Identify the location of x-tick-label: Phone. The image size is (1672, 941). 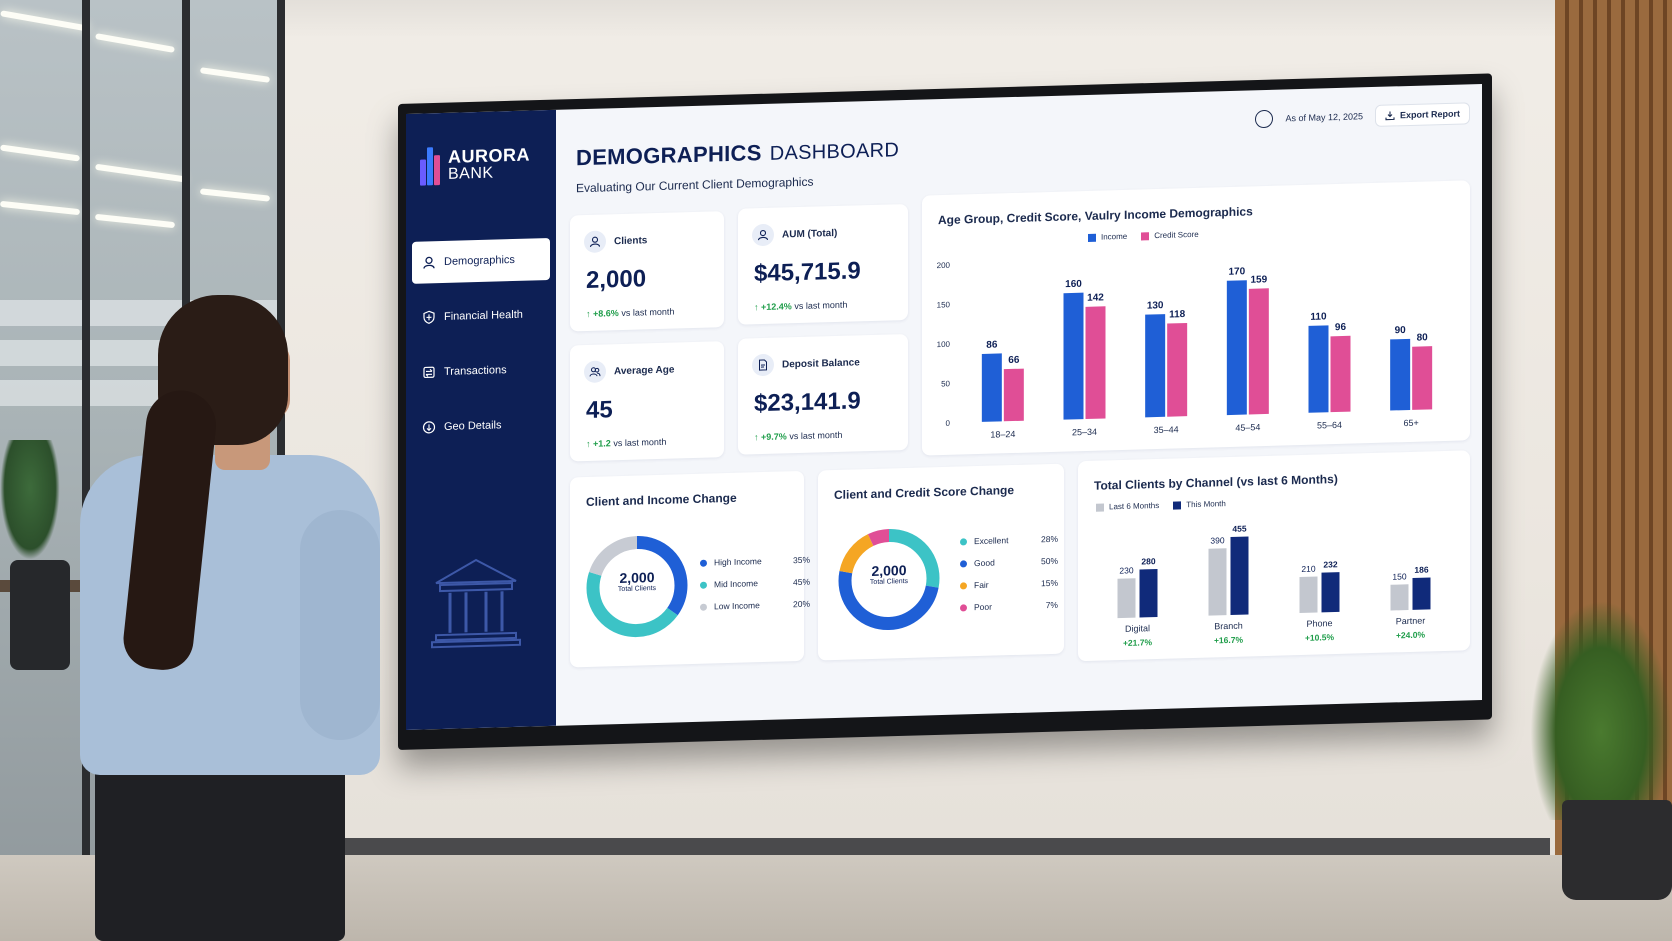
(1319, 623).